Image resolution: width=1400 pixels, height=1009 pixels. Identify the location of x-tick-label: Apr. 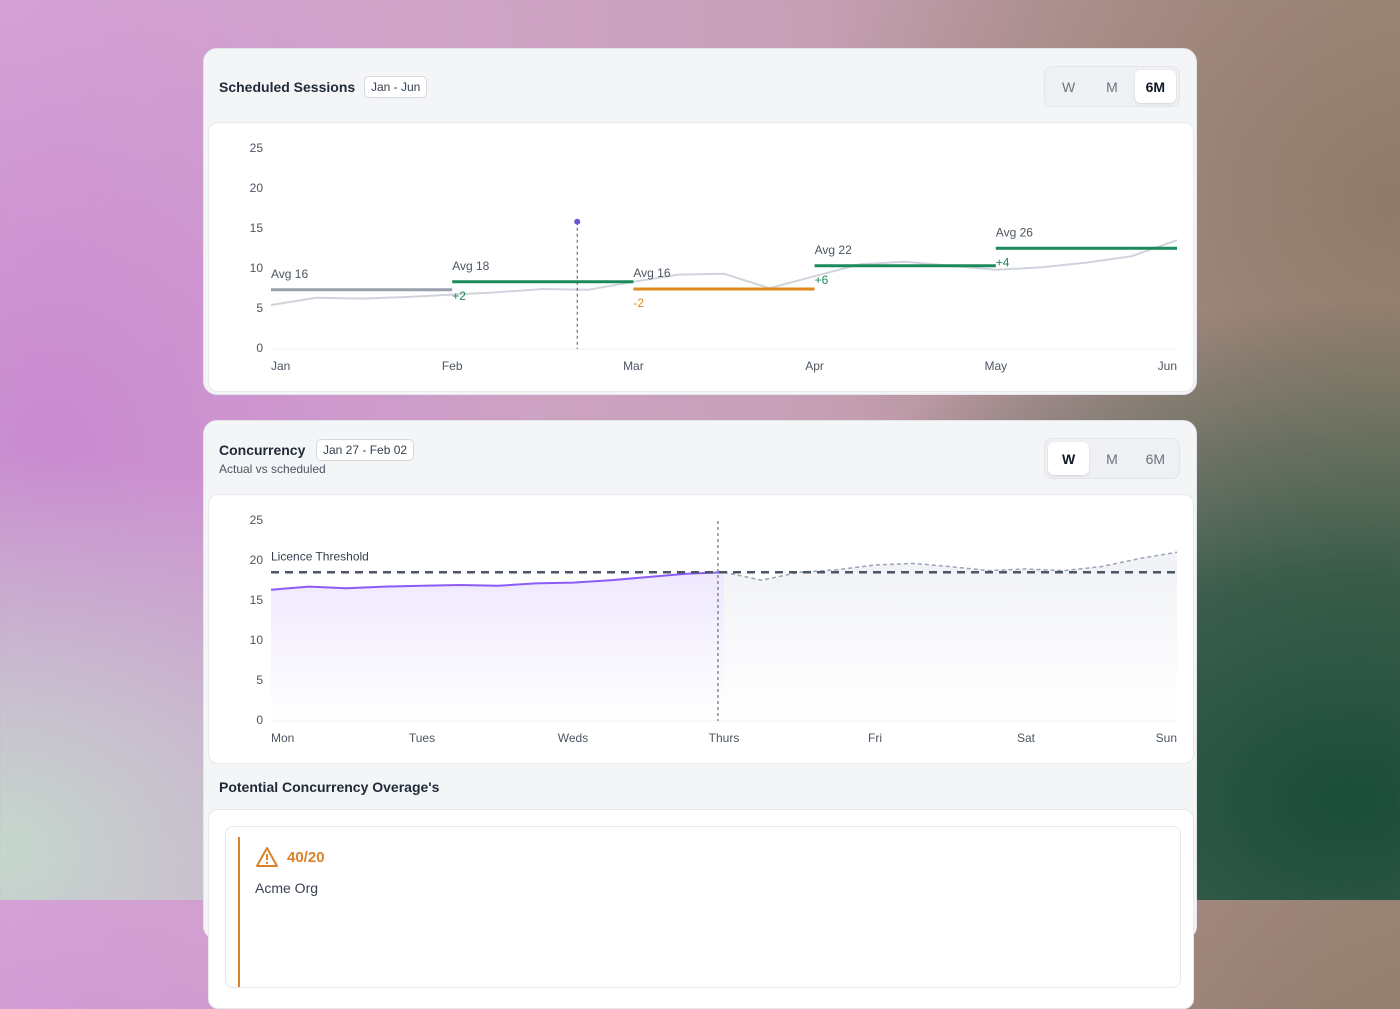
(814, 366).